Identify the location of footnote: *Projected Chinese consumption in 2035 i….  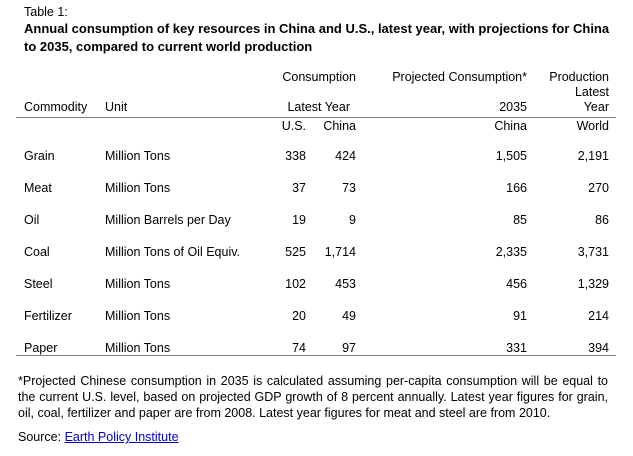
(313, 397).